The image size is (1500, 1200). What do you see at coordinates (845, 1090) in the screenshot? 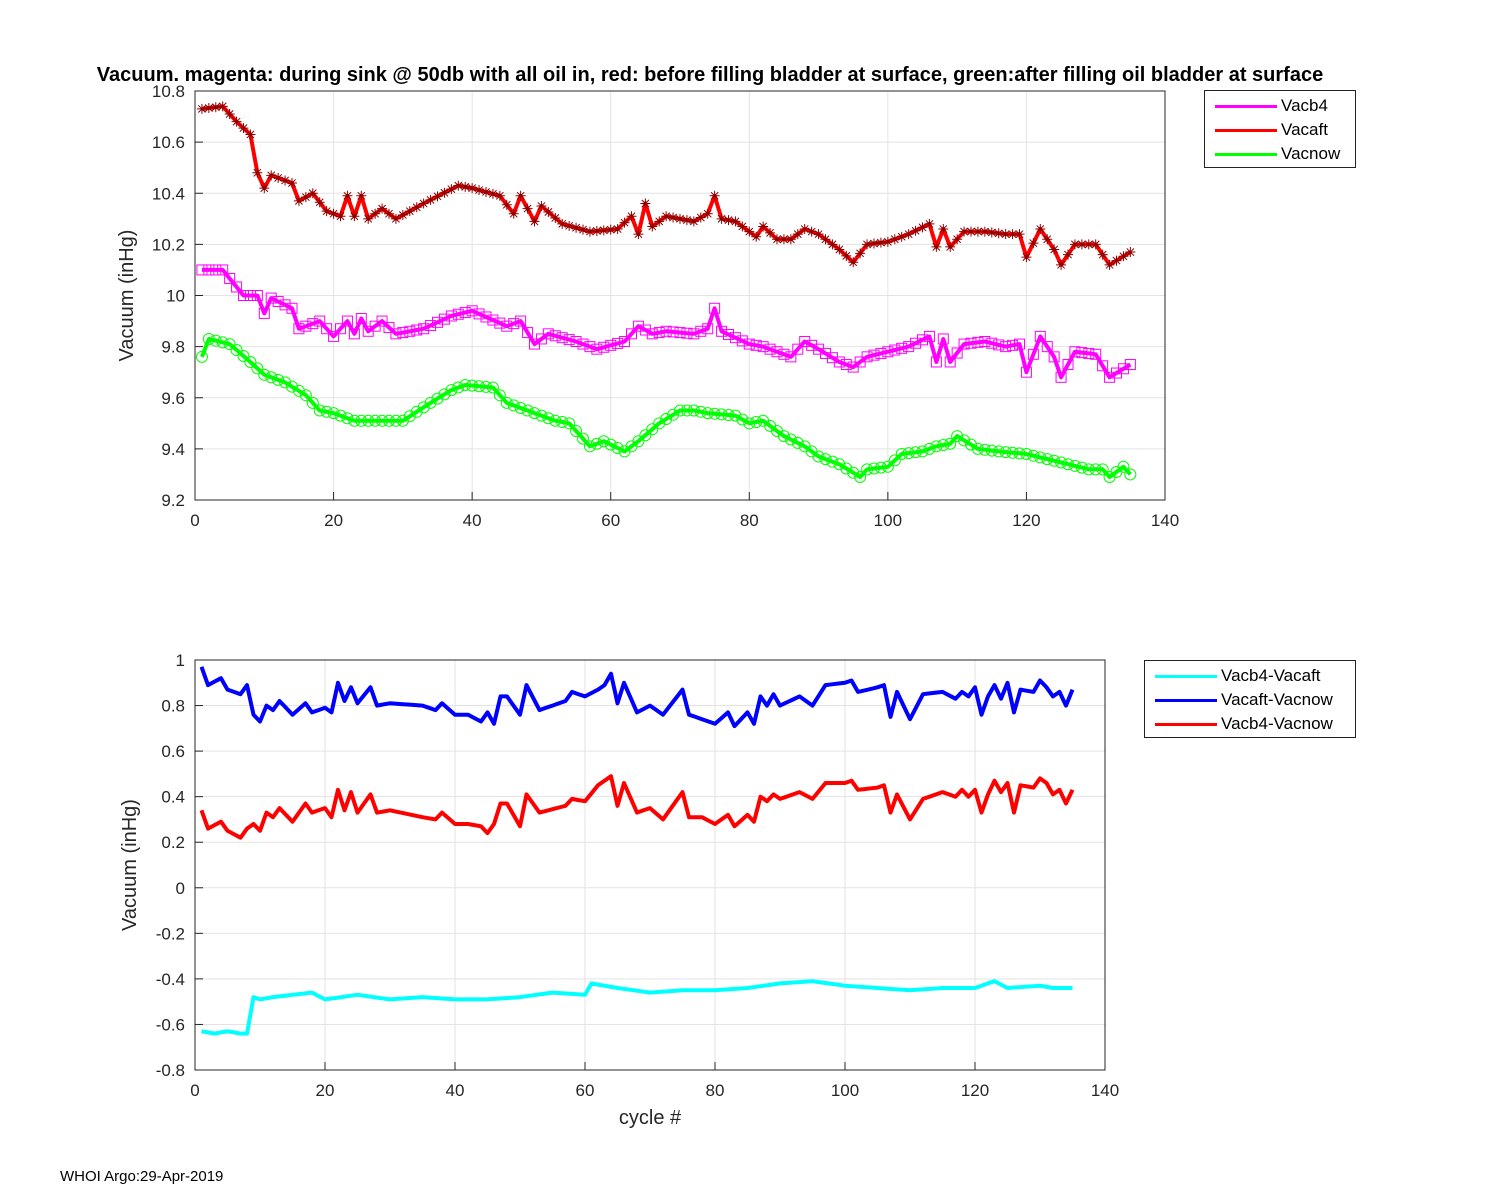
I see `x-tick-label: 100` at bounding box center [845, 1090].